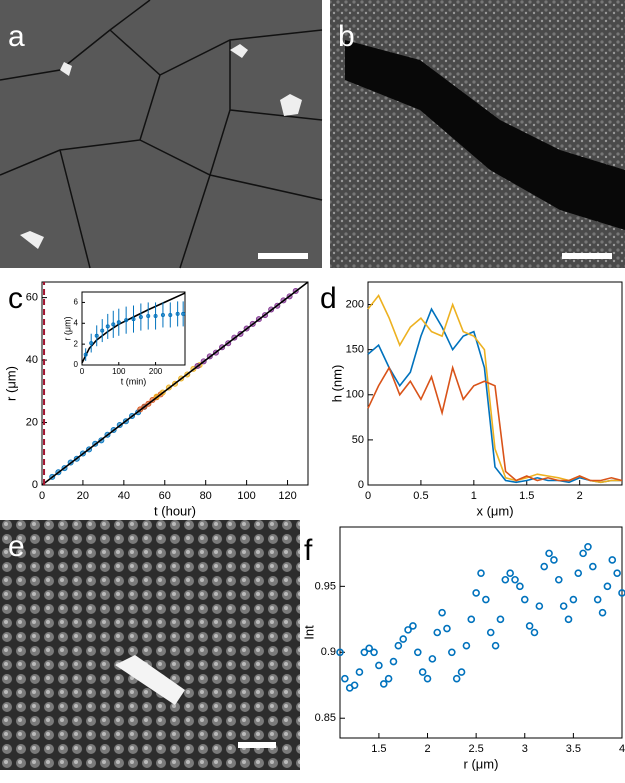  I want to click on x-axis-label: t (hour), so click(175, 510).